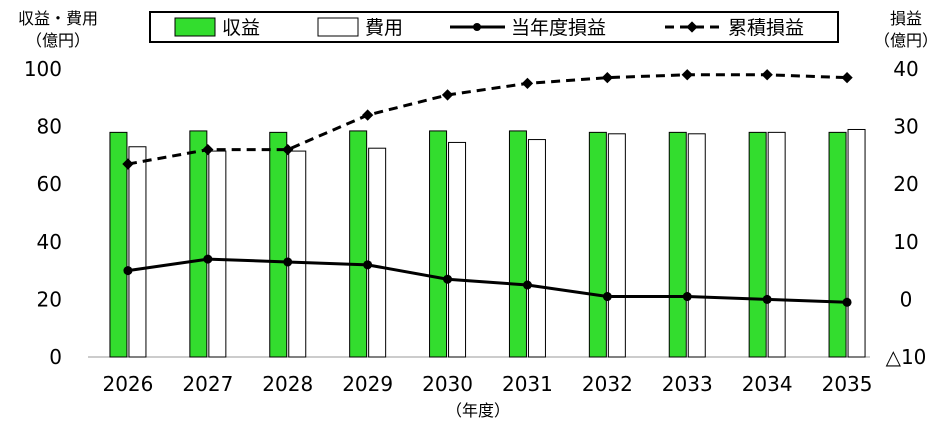 Image resolution: width=941 pixels, height=422 pixels. Describe the element at coordinates (905, 242) in the screenshot. I see `right-tick-label: 10` at that location.